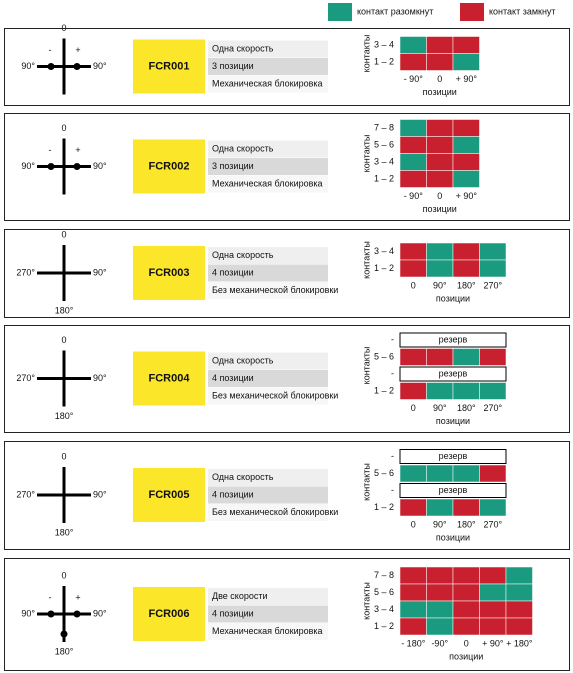 Image resolution: width=573 pixels, height=673 pixels. I want to click on reserve-box, so click(453, 374).